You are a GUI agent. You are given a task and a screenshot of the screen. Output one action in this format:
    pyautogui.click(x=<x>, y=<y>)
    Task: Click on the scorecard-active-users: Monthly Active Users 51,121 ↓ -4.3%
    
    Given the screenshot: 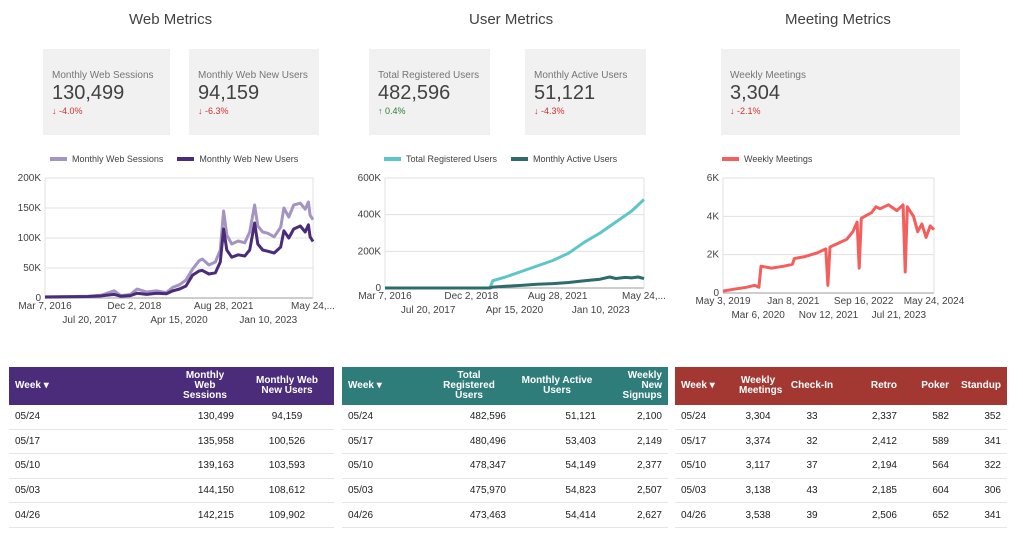 What is the action you would take?
    pyautogui.click(x=585, y=92)
    